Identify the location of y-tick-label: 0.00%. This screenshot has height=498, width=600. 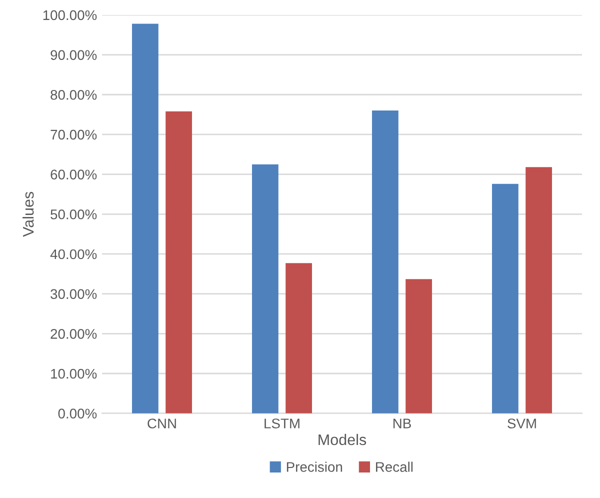
(77, 413).